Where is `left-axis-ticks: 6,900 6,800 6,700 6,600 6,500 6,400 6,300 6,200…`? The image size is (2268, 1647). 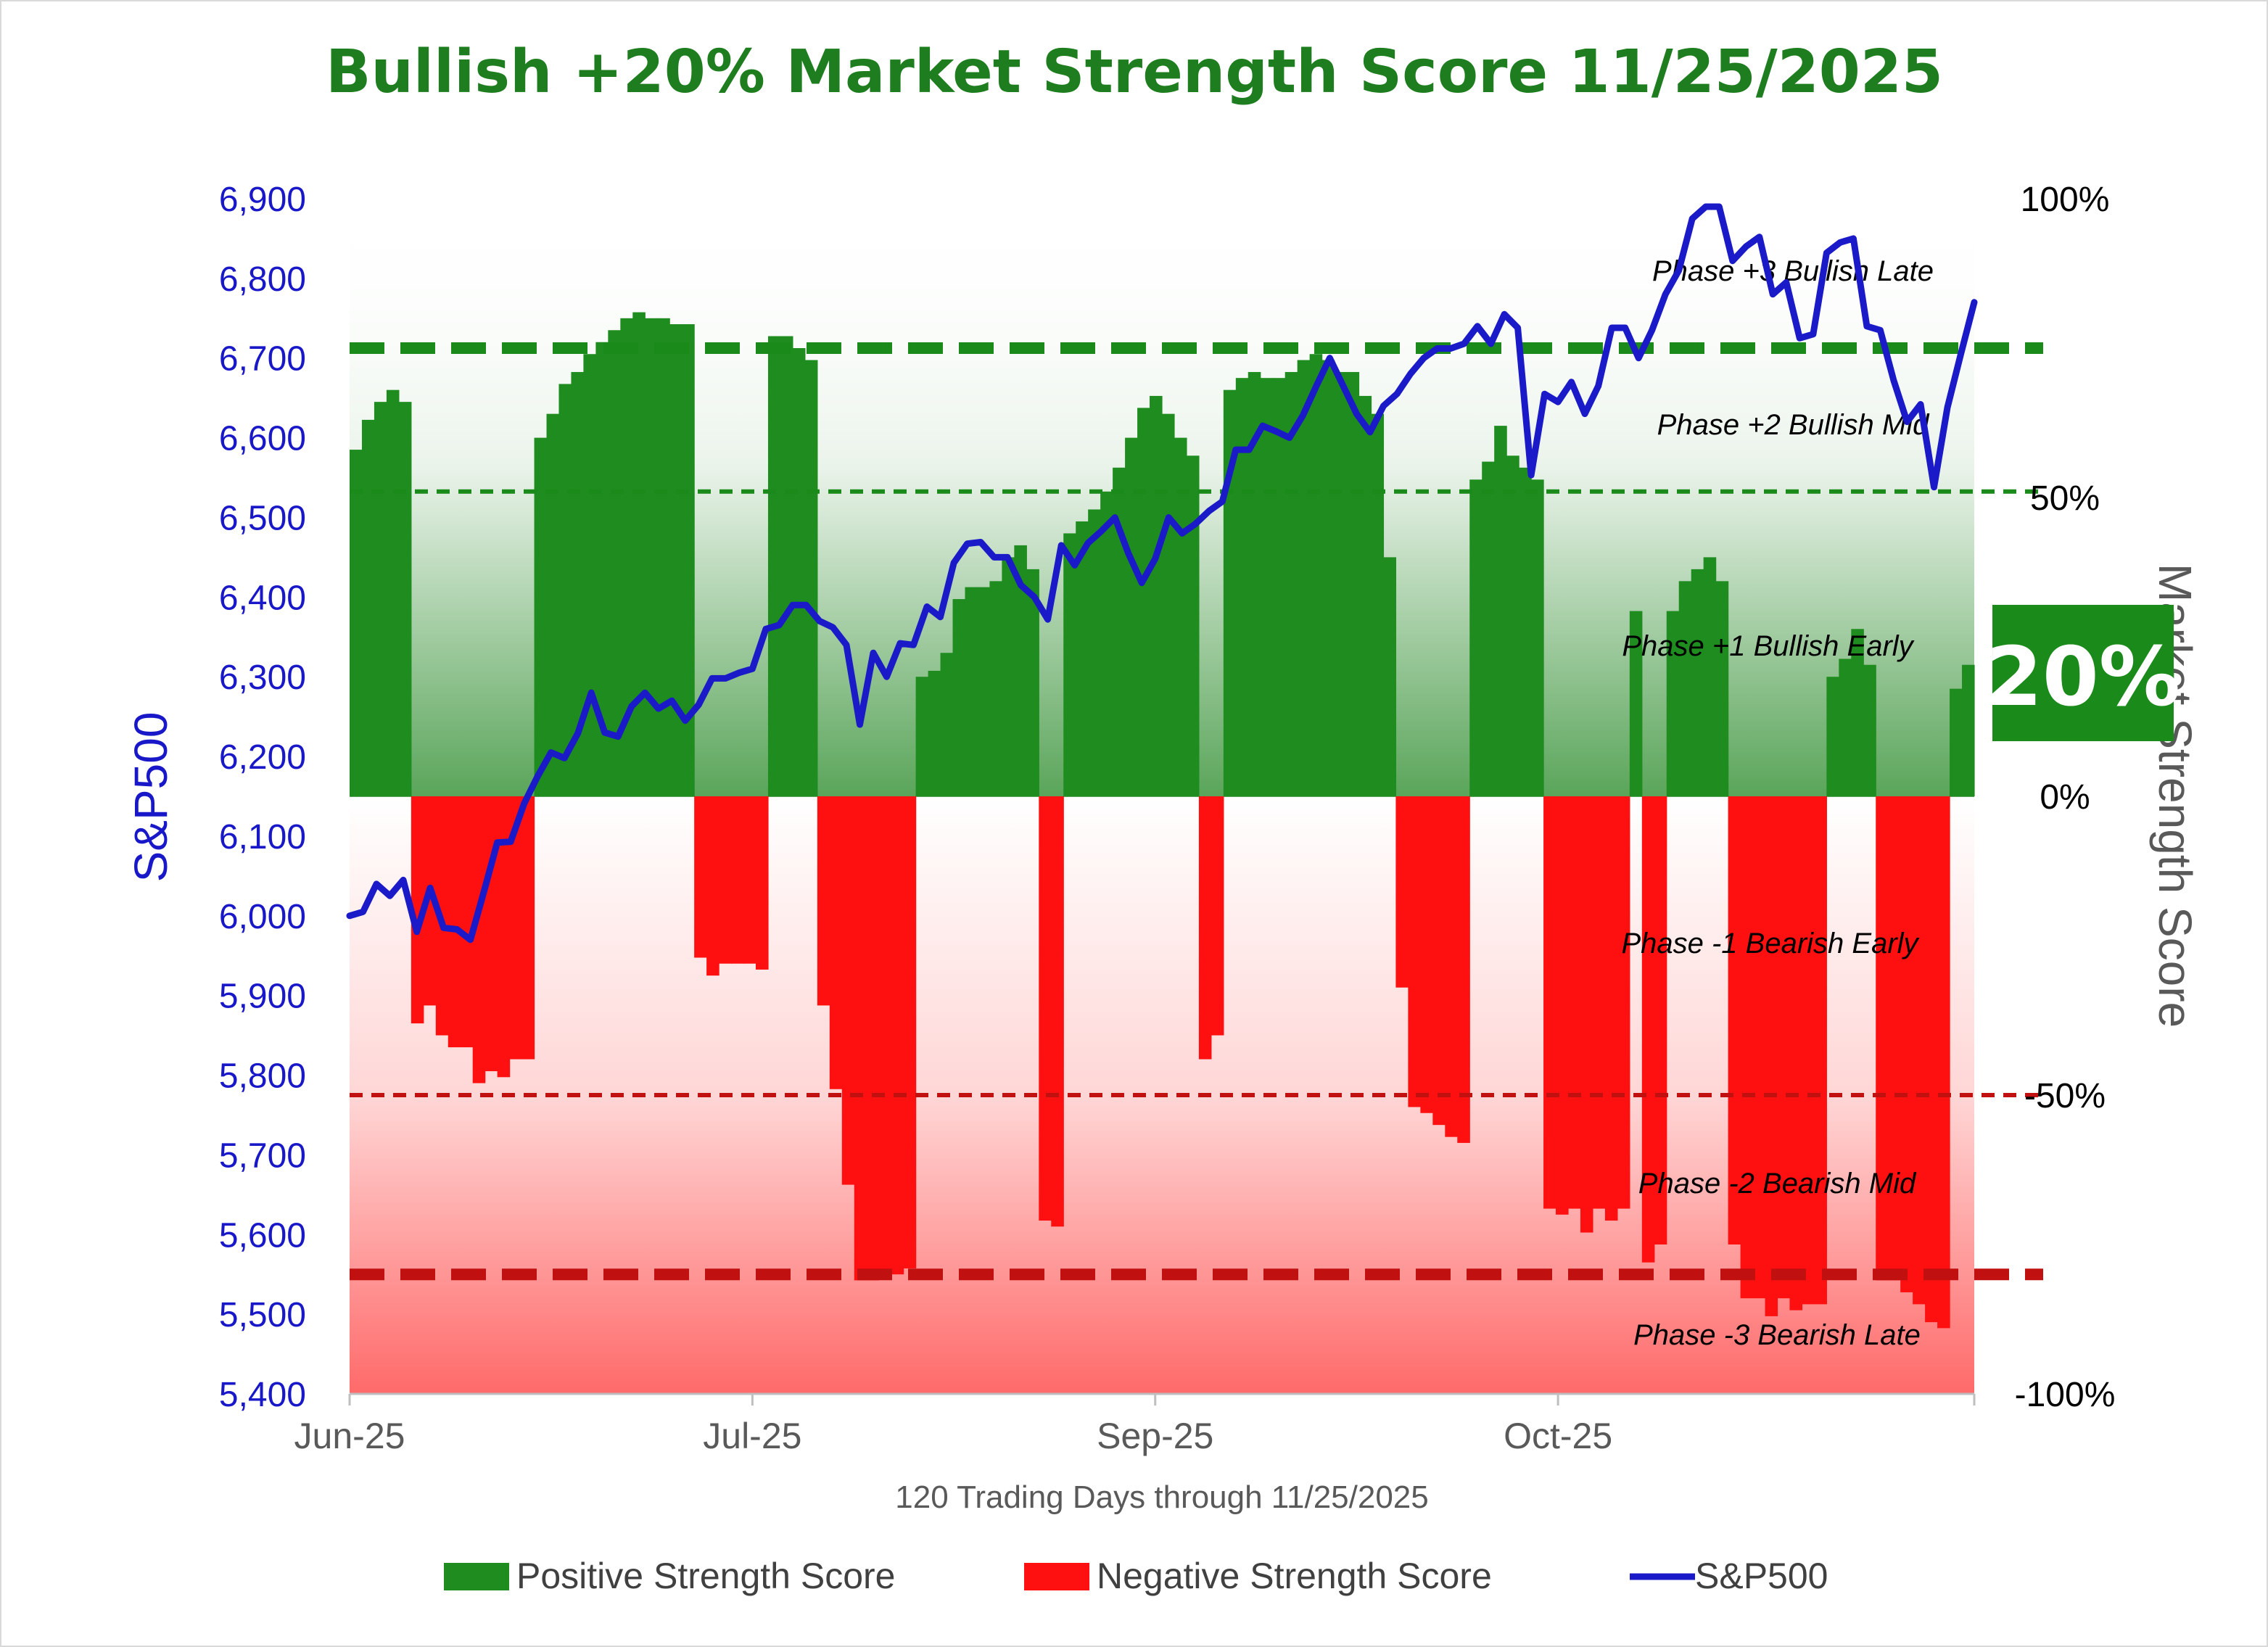 left-axis-ticks: 6,900 6,800 6,700 6,600 6,500 6,400 6,300 6,200… is located at coordinates (262, 797).